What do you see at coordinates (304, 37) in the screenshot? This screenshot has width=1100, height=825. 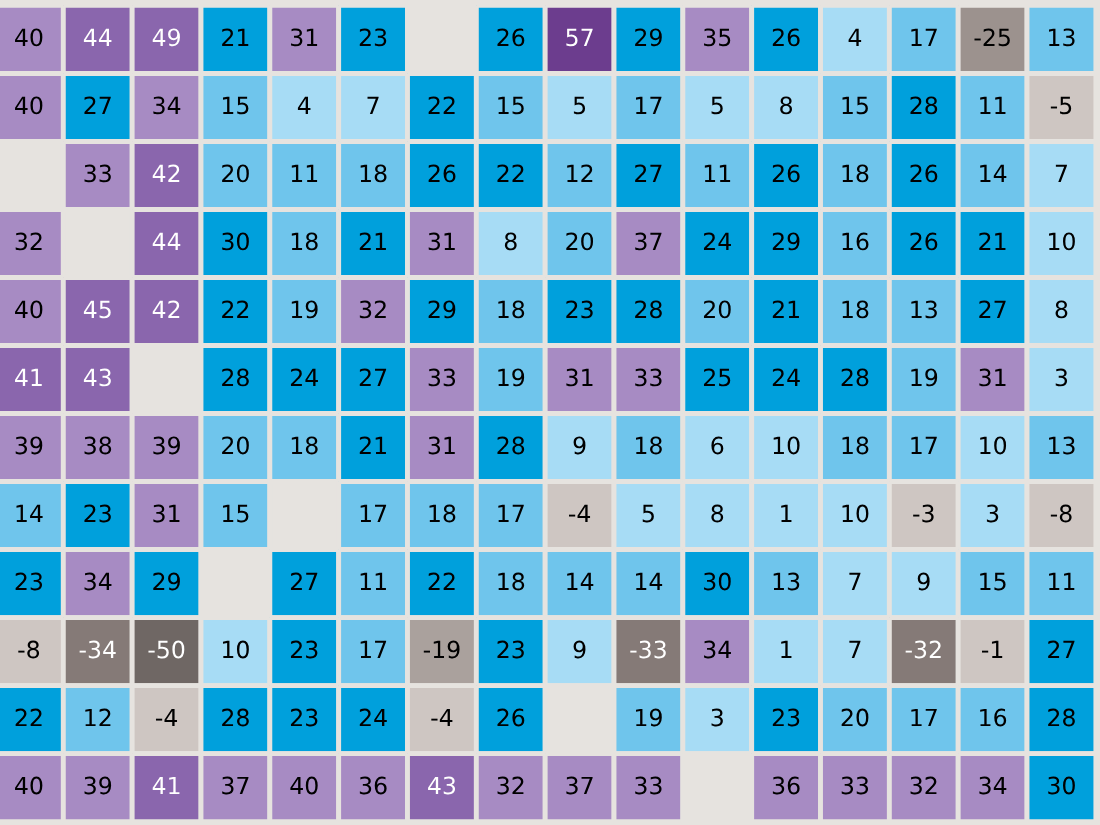 I see `data-label: 31` at bounding box center [304, 37].